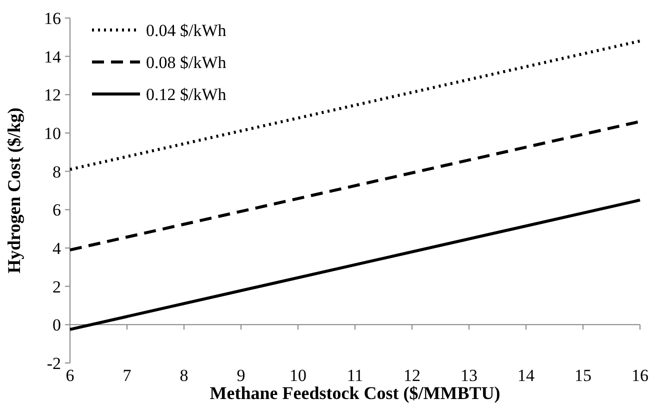 The width and height of the screenshot is (654, 405). What do you see at coordinates (186, 62) in the screenshot?
I see `legend-label: 0.08 $/kWh` at bounding box center [186, 62].